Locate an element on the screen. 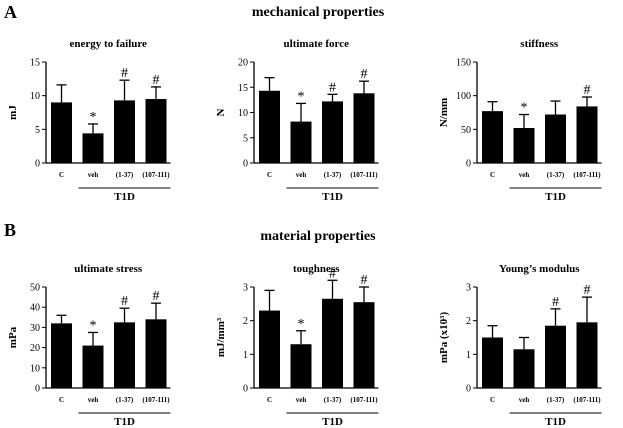  y-axis-label: mPa (x10³) is located at coordinates (444, 338).